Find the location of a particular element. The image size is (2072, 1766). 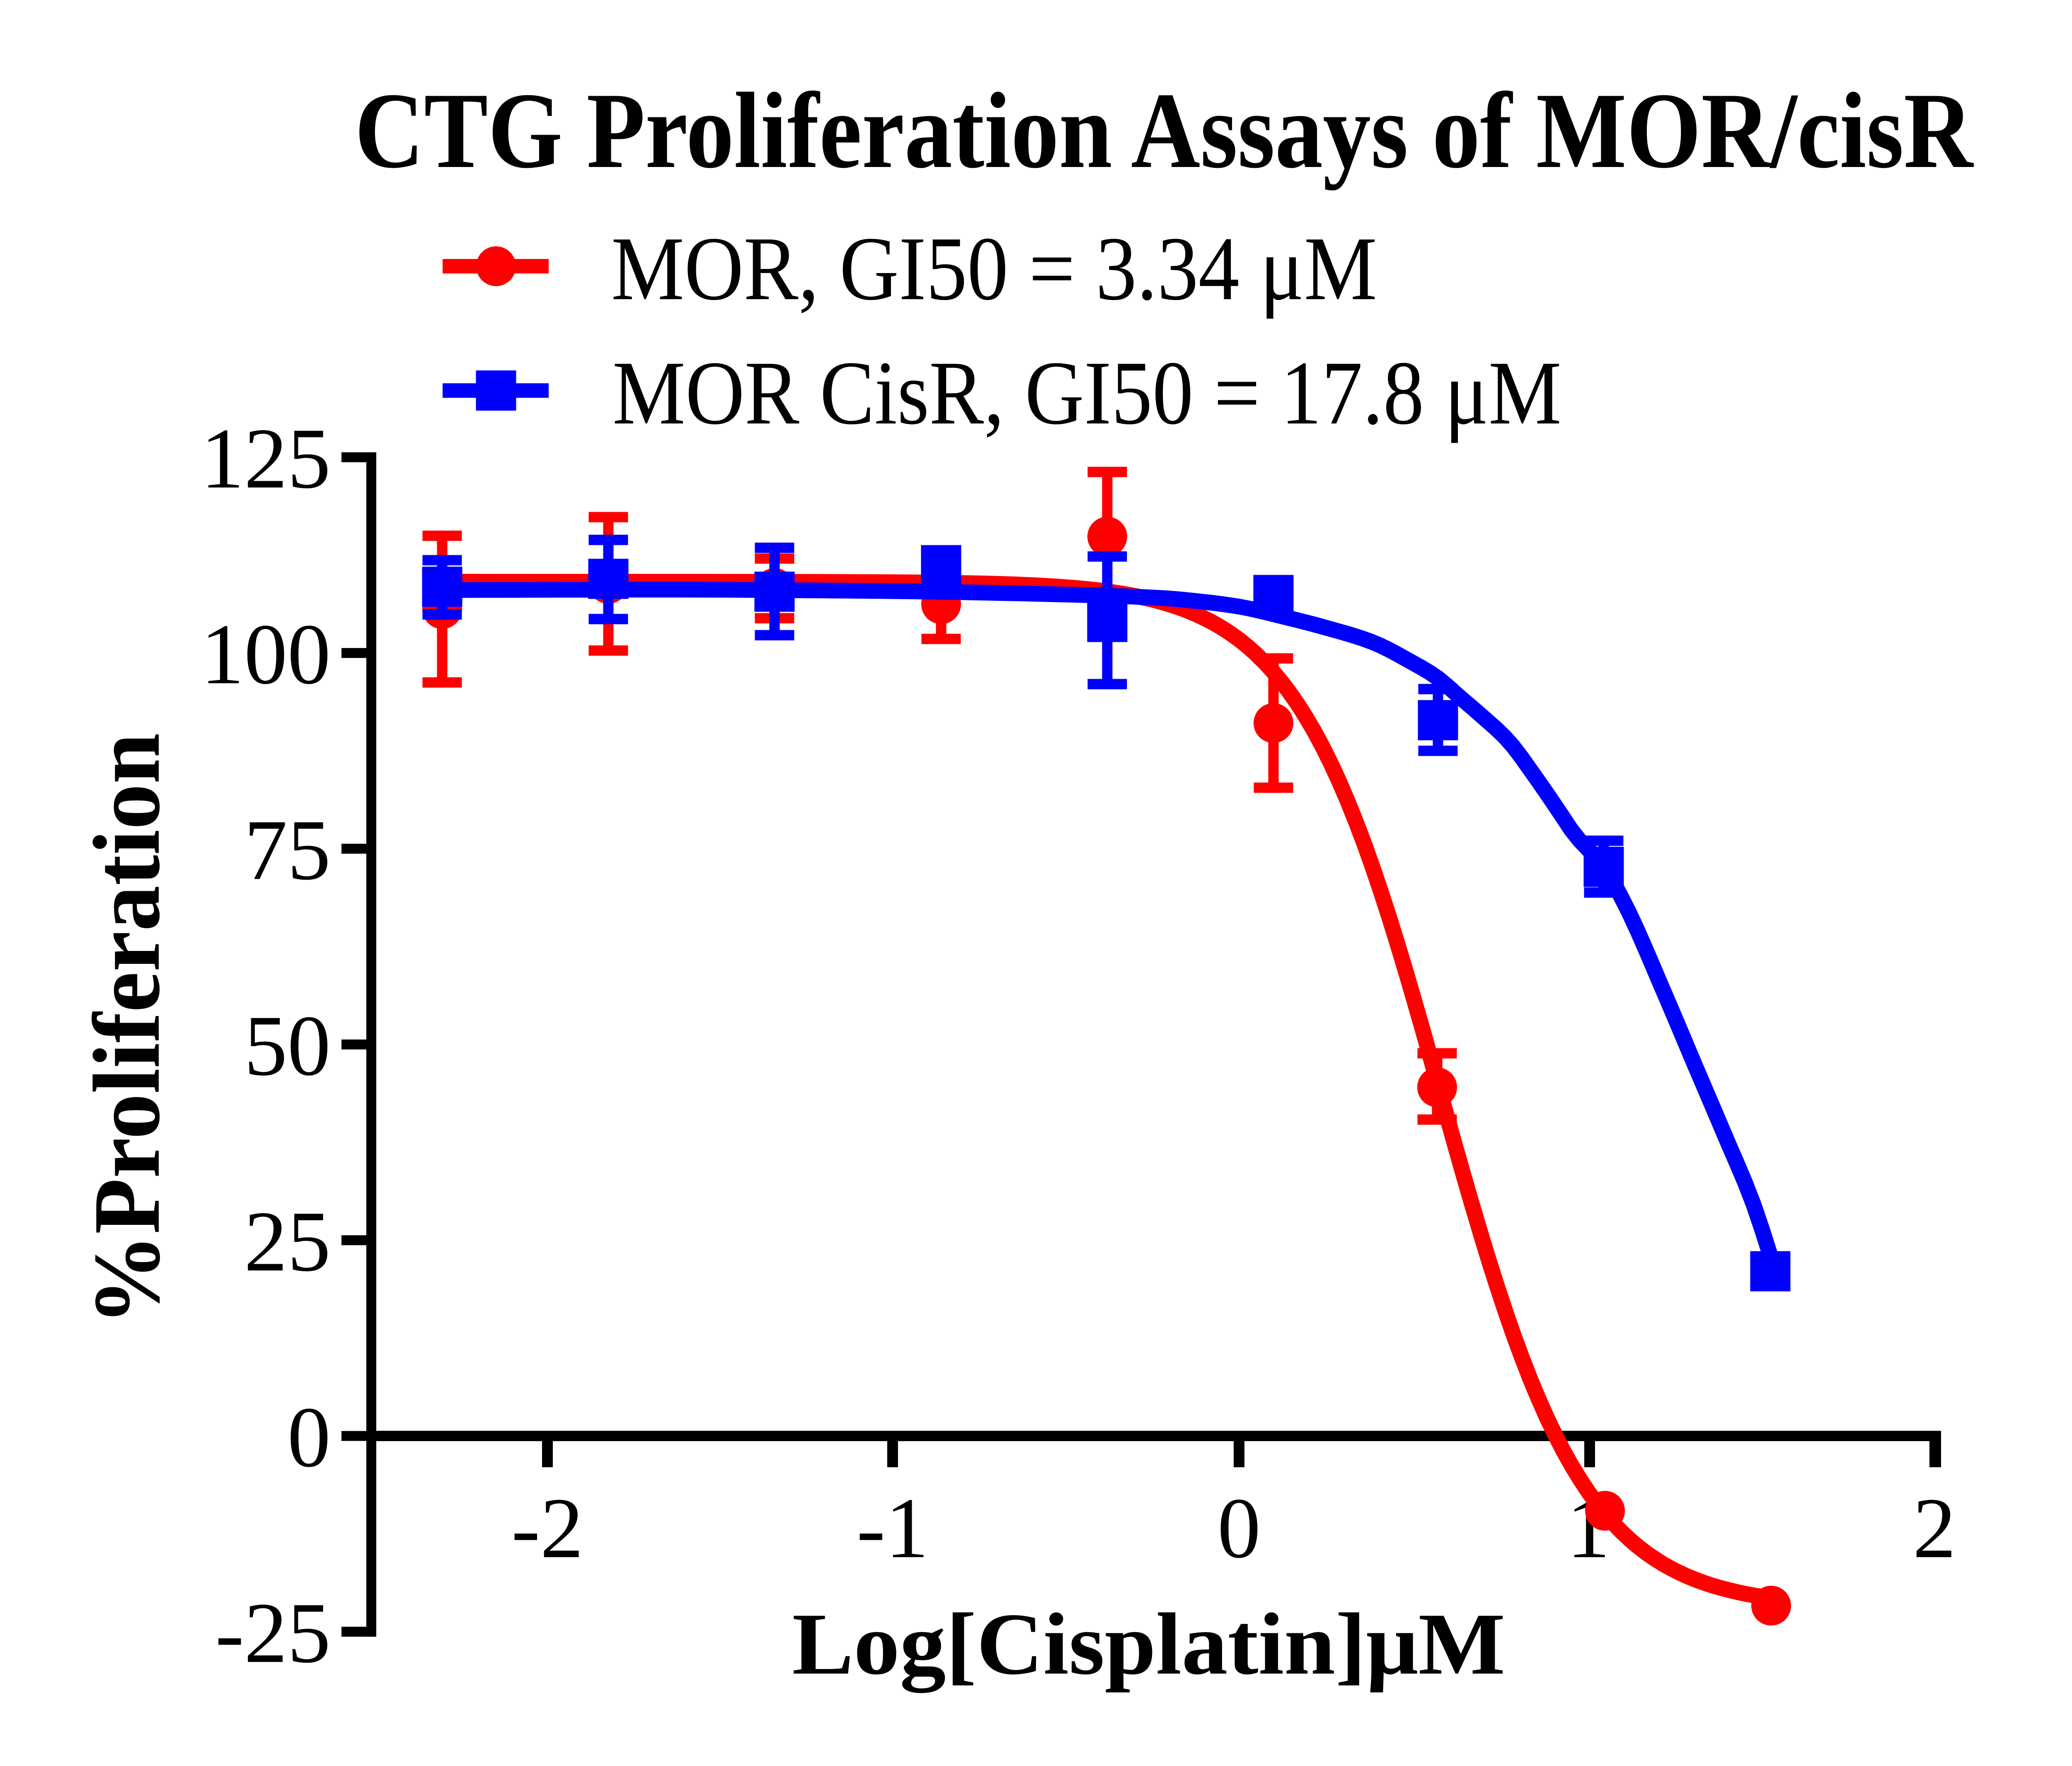

svg-text: 125 is located at coordinates (266, 459).